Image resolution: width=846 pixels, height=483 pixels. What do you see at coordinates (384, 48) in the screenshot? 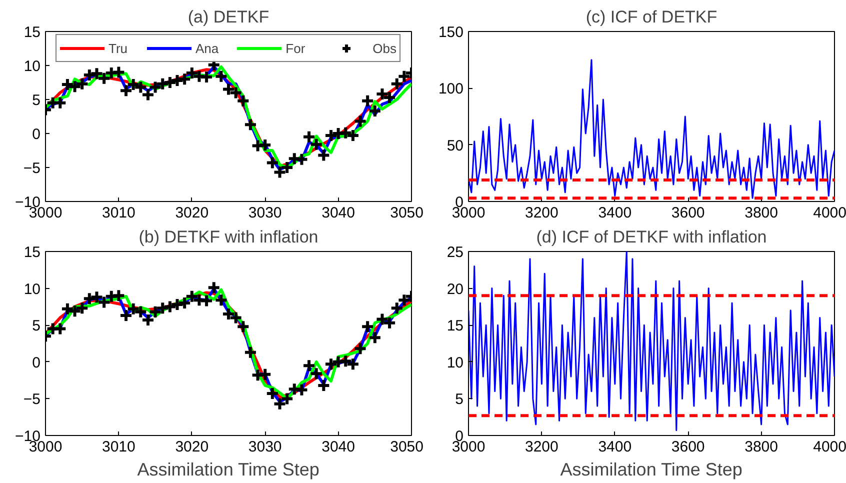
I see `legend-label: Obs` at bounding box center [384, 48].